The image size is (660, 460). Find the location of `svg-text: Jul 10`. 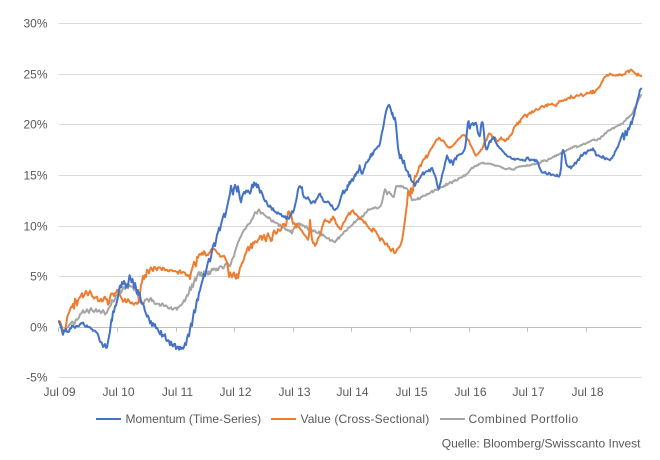

svg-text: Jul 10 is located at coordinates (118, 392).